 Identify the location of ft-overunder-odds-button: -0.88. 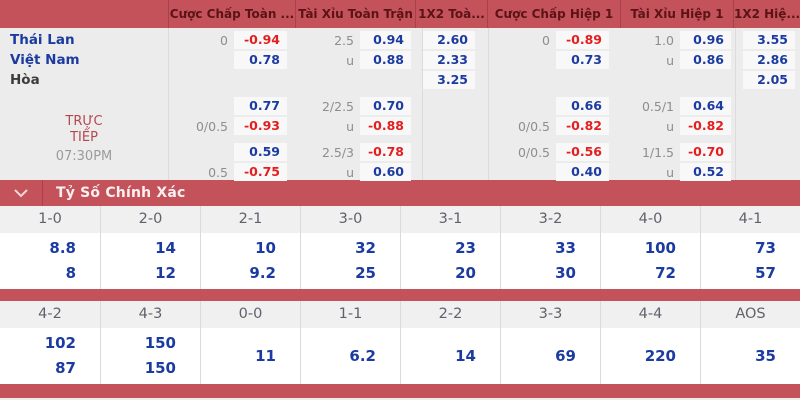
(385, 126).